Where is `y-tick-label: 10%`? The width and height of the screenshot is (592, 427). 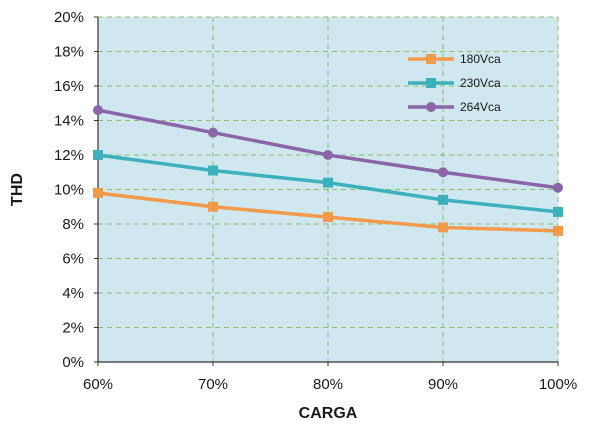 y-tick-label: 10% is located at coordinates (69, 190).